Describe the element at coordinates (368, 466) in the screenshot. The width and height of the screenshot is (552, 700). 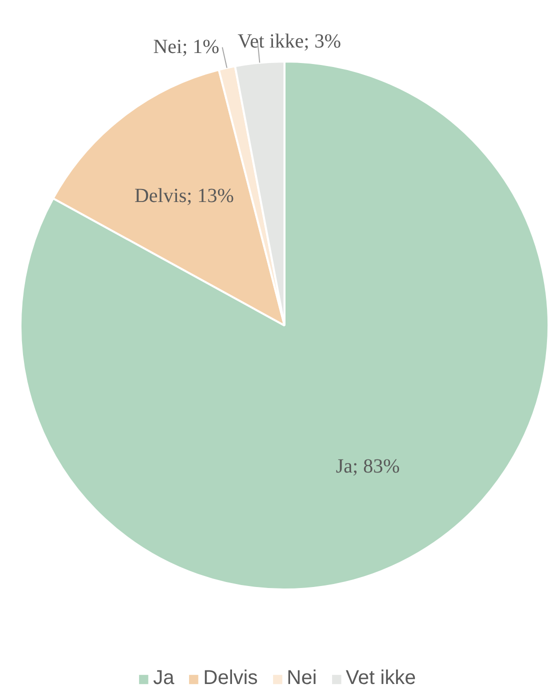
I see `data-label: Ja; 83%` at that location.